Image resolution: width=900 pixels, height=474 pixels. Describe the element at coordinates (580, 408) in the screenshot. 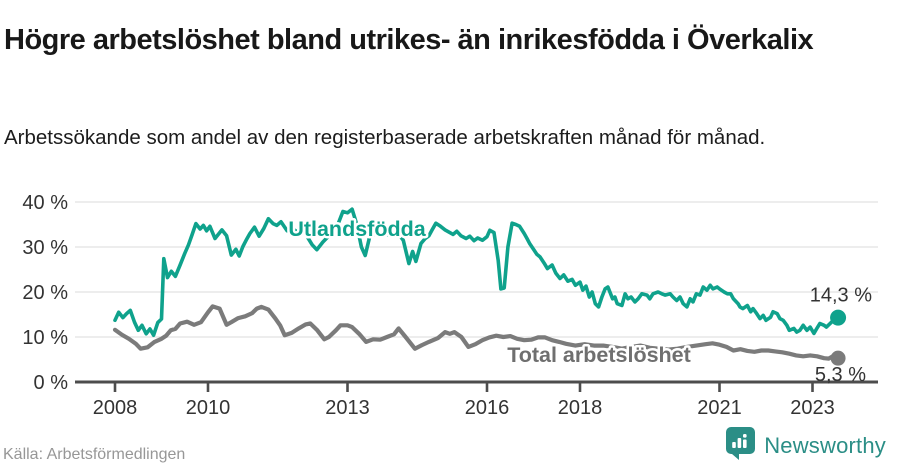

I see `x-axis-tick-label: 2018` at that location.